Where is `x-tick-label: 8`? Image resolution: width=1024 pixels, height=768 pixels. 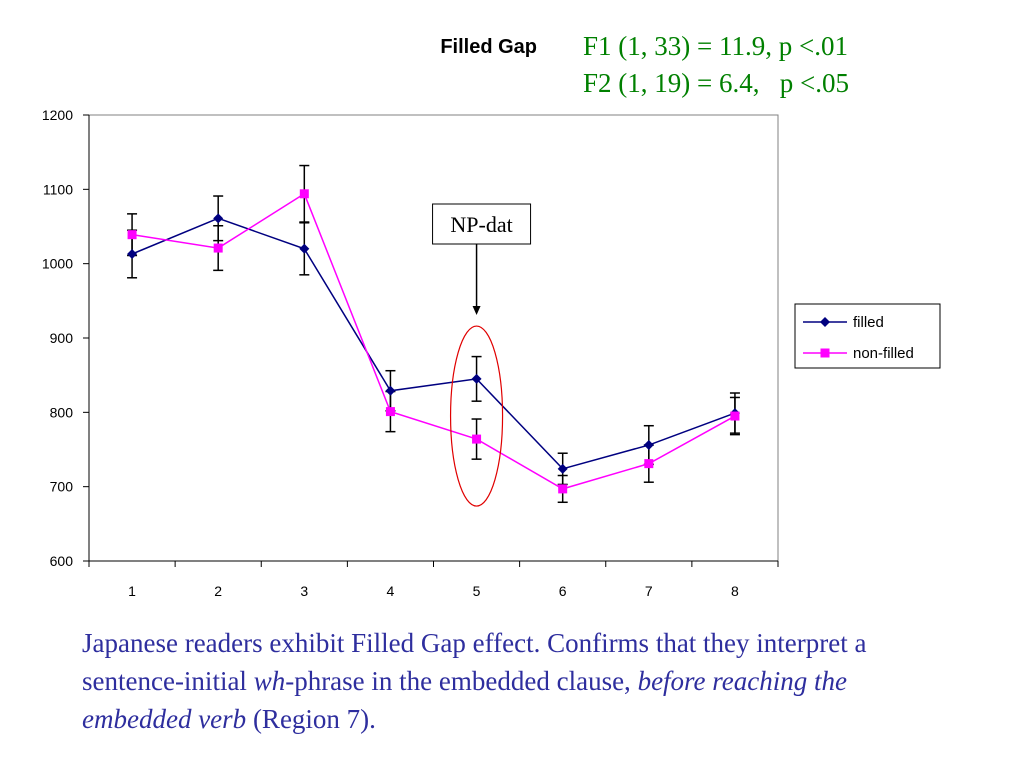 x-tick-label: 8 is located at coordinates (735, 591).